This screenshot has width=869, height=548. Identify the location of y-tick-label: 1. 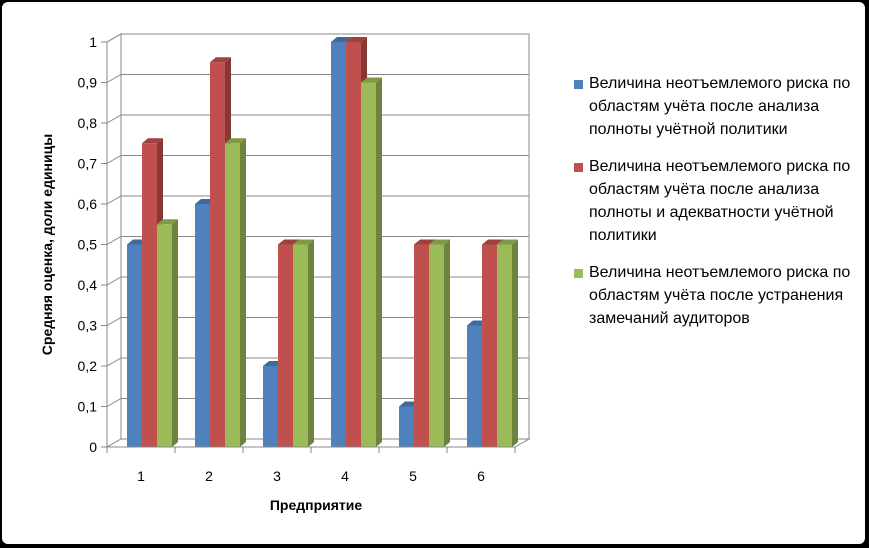
(93, 42).